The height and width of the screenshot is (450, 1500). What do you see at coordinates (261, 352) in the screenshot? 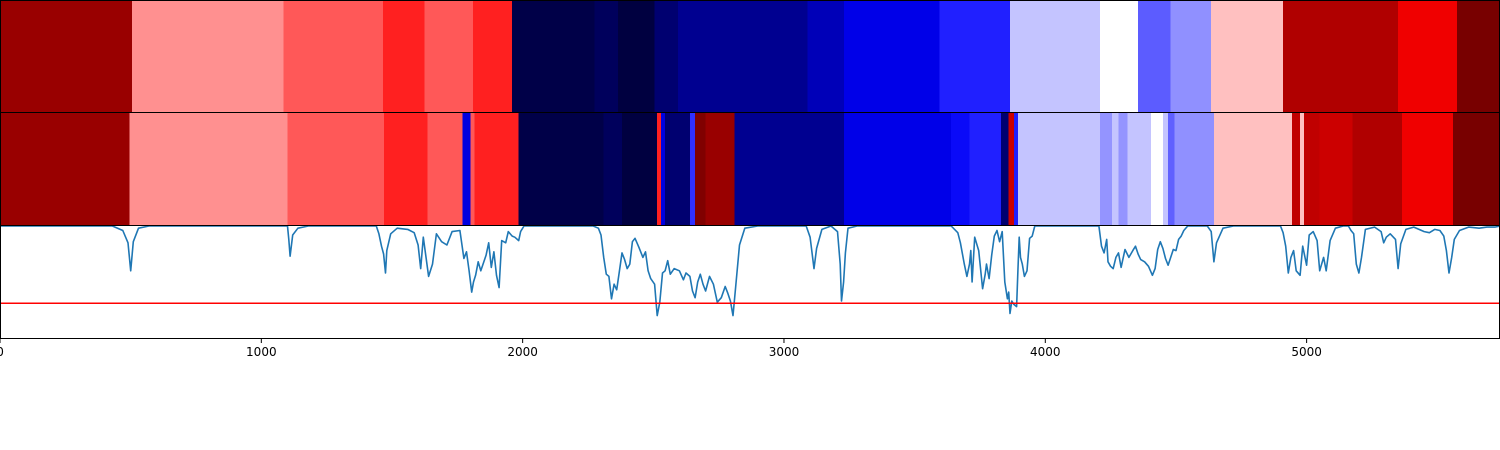
I see `x-tick-label: 1000` at bounding box center [261, 352].